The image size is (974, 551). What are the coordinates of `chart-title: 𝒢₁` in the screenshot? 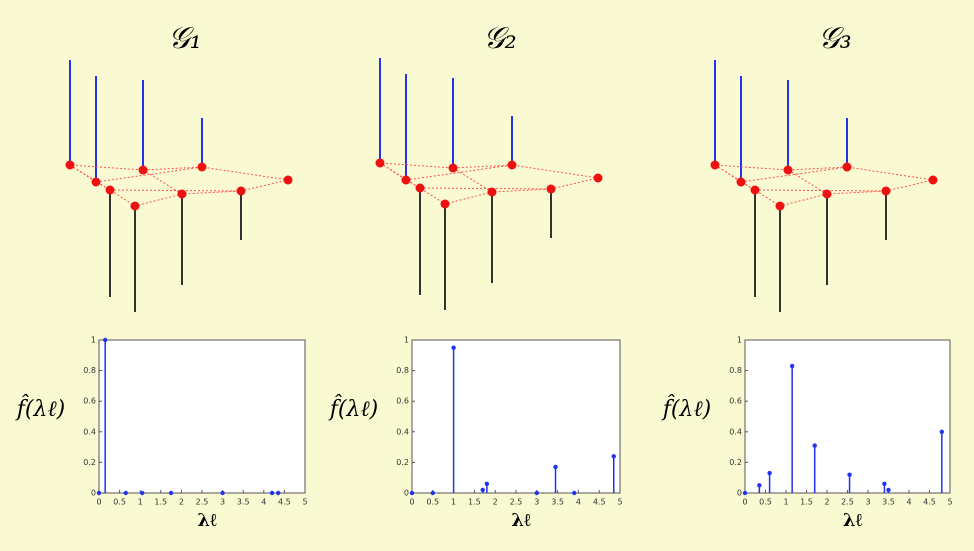 It's located at (184, 38).